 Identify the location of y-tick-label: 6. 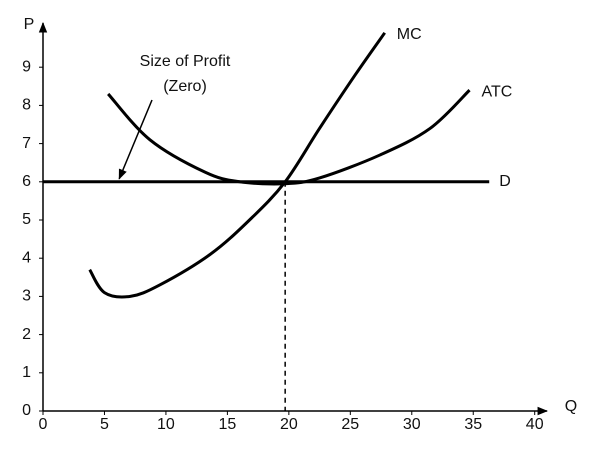
(26, 181).